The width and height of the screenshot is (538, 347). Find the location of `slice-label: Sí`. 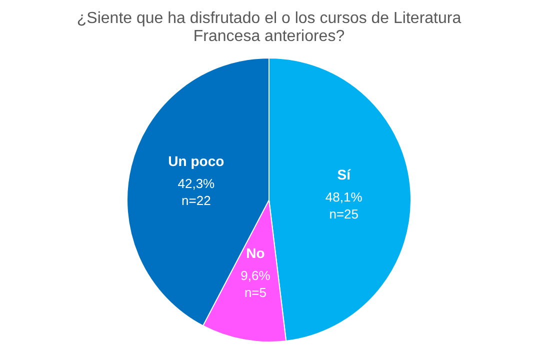

slice-label: Sí is located at coordinates (344, 174).